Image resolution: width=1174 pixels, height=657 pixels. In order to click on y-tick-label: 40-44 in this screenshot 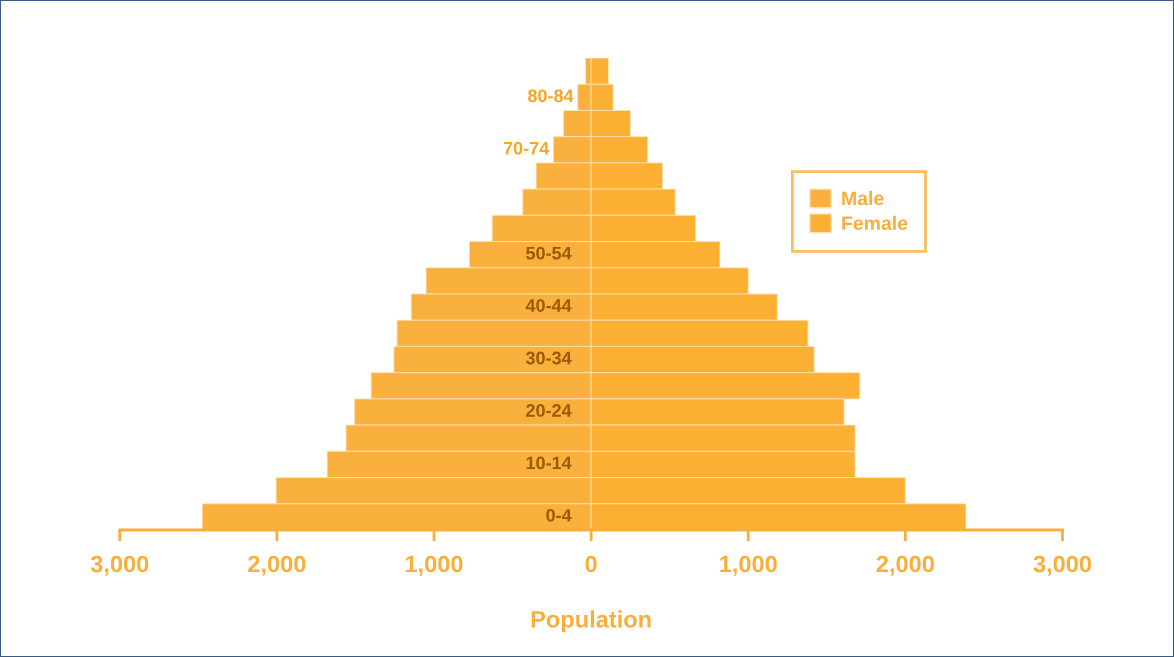, I will do `click(548, 305)`.